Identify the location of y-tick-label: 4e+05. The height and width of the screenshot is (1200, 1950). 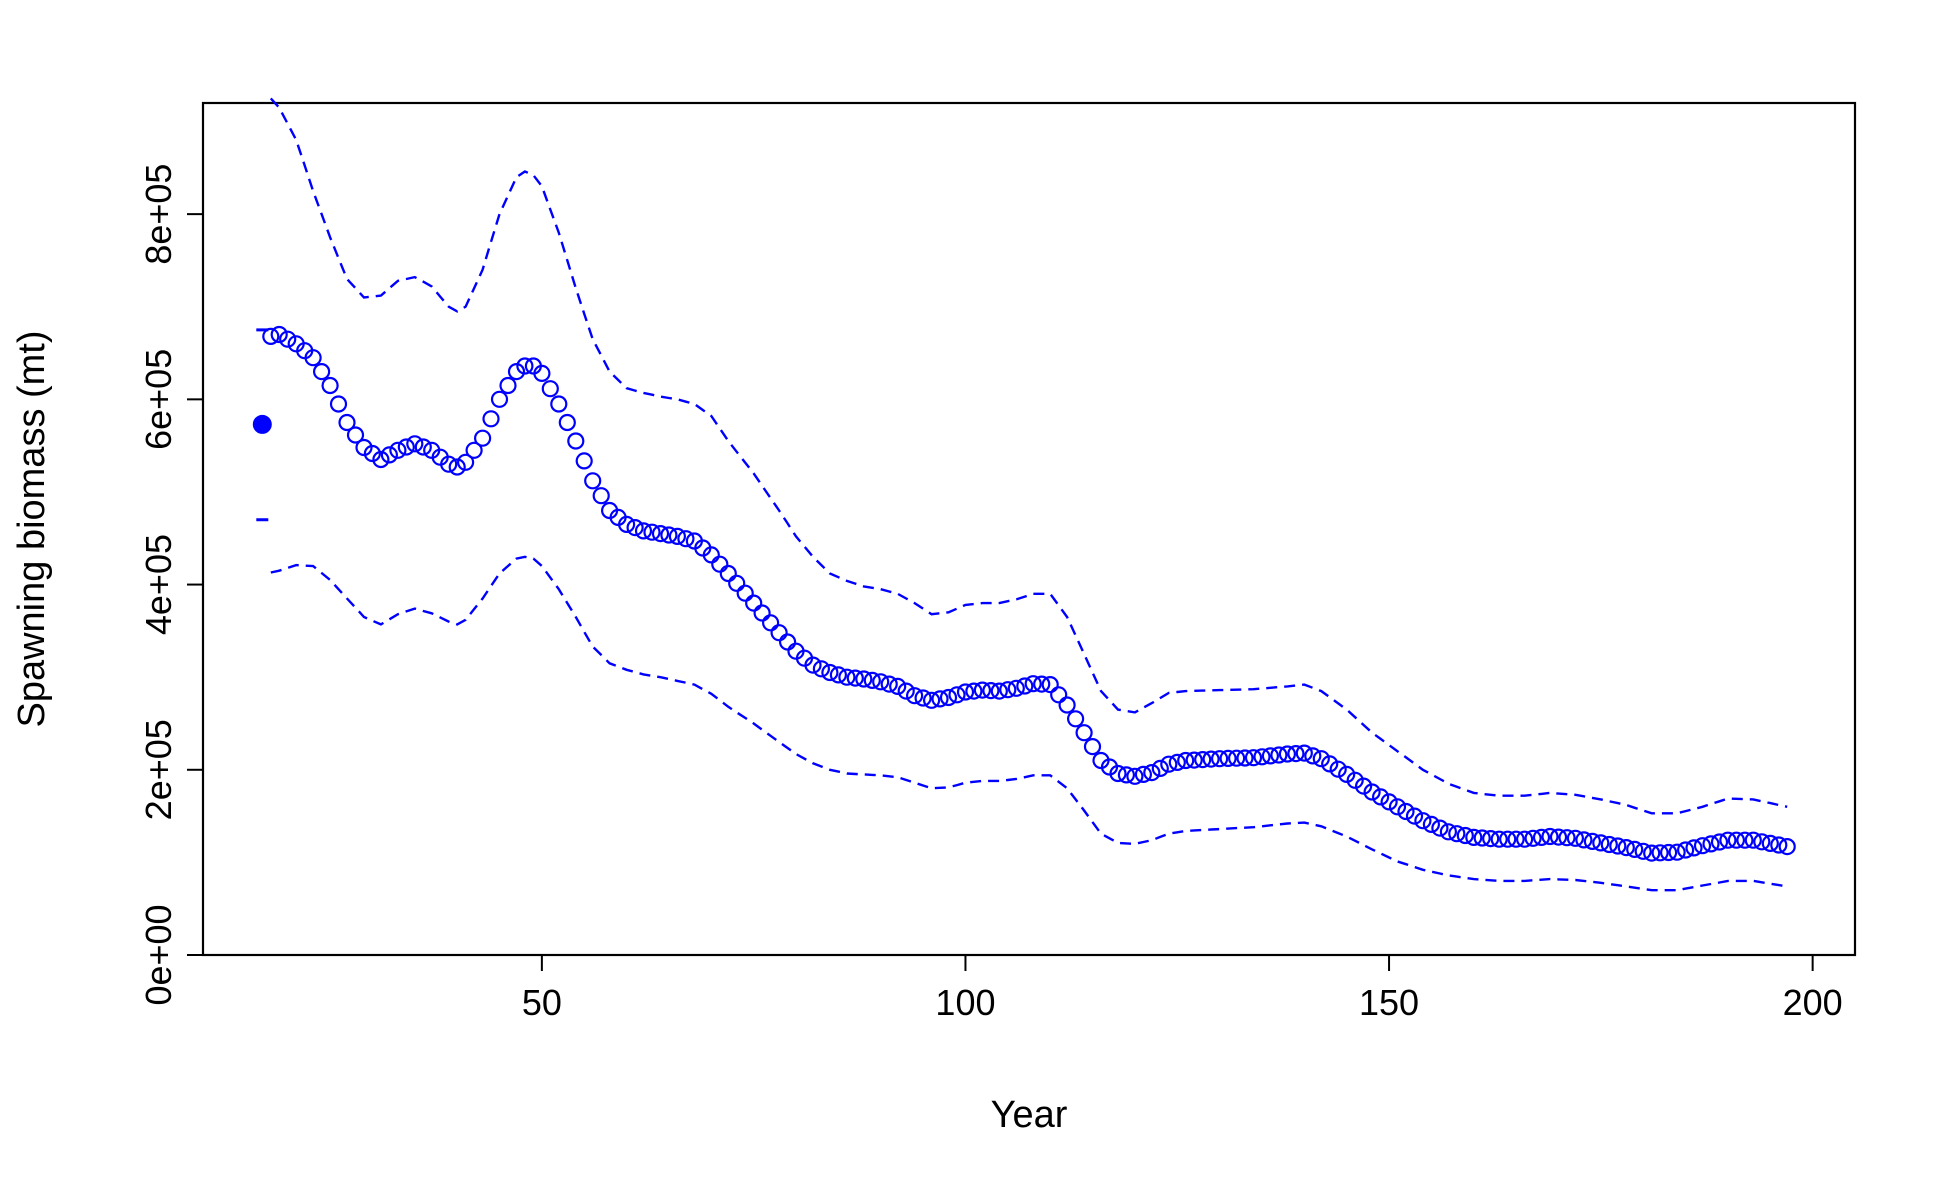
(158, 584).